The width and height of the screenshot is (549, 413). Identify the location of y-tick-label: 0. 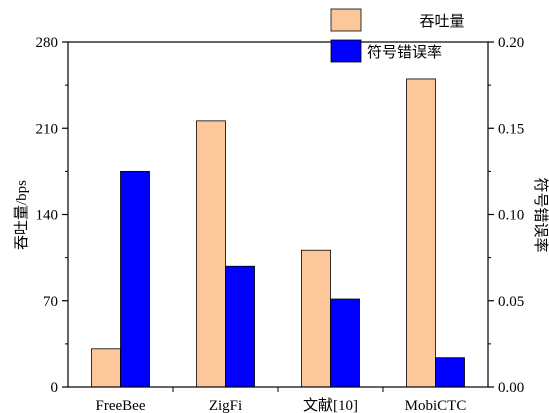
(55, 388).